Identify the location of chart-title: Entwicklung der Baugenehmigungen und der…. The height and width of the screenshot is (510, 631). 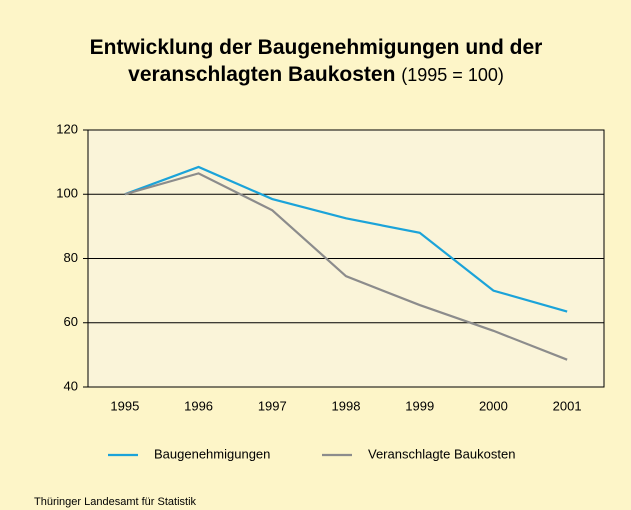
(316, 61).